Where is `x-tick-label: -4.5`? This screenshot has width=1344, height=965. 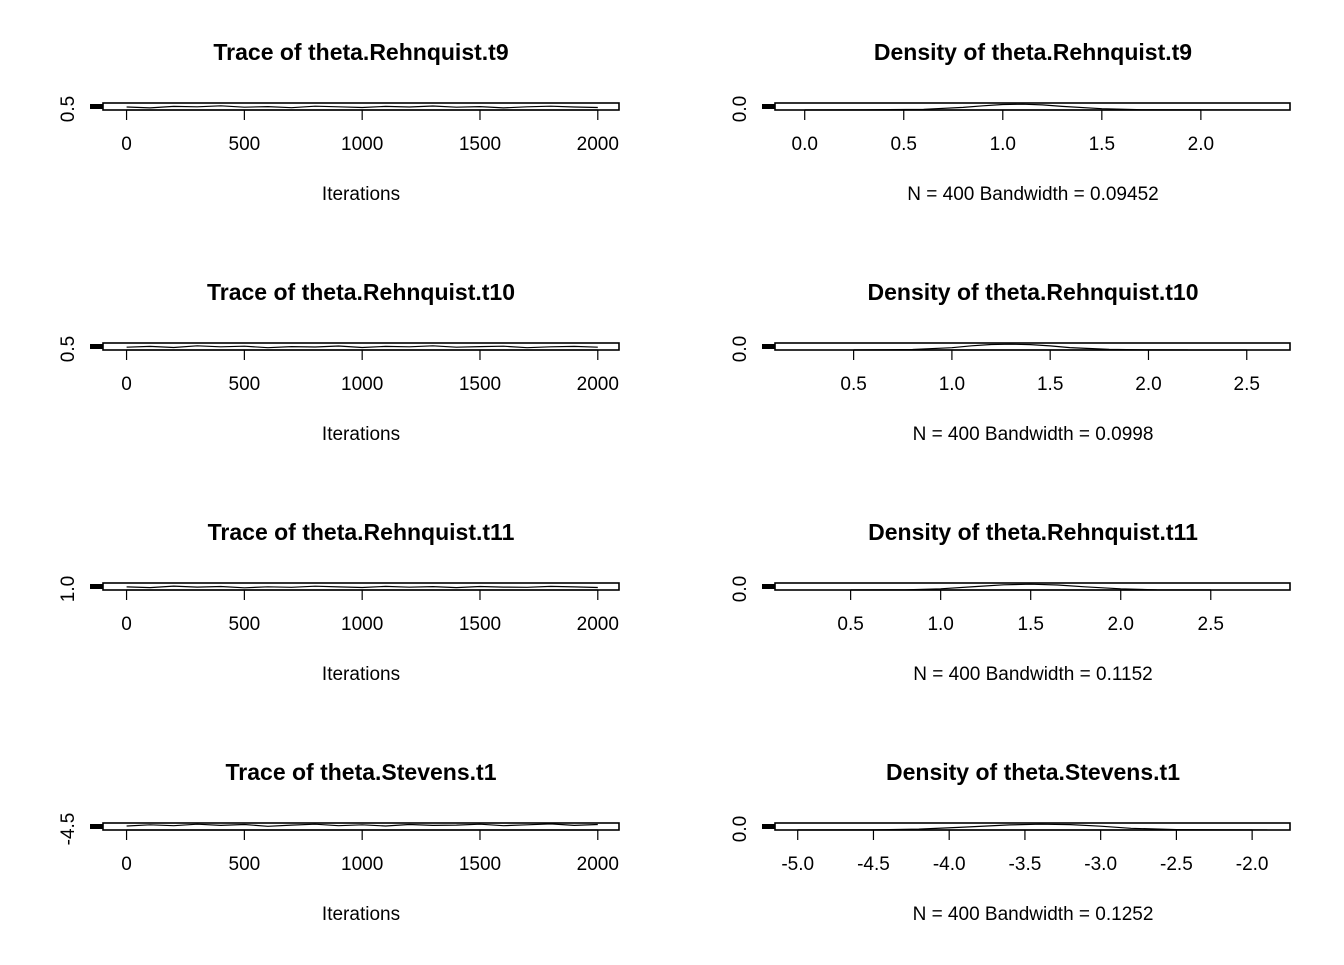
x-tick-label: -4.5 is located at coordinates (873, 864).